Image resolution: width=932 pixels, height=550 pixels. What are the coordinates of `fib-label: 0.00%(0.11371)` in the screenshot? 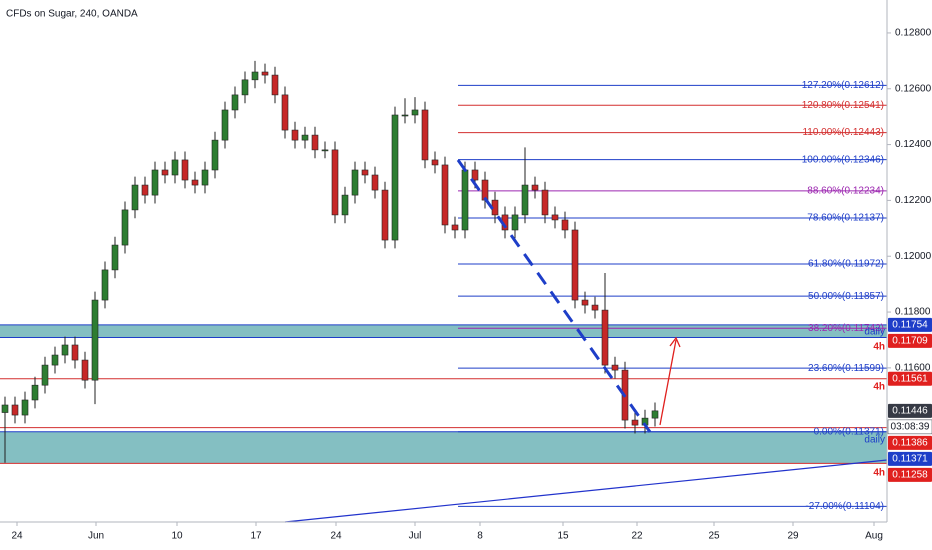 It's located at (849, 431).